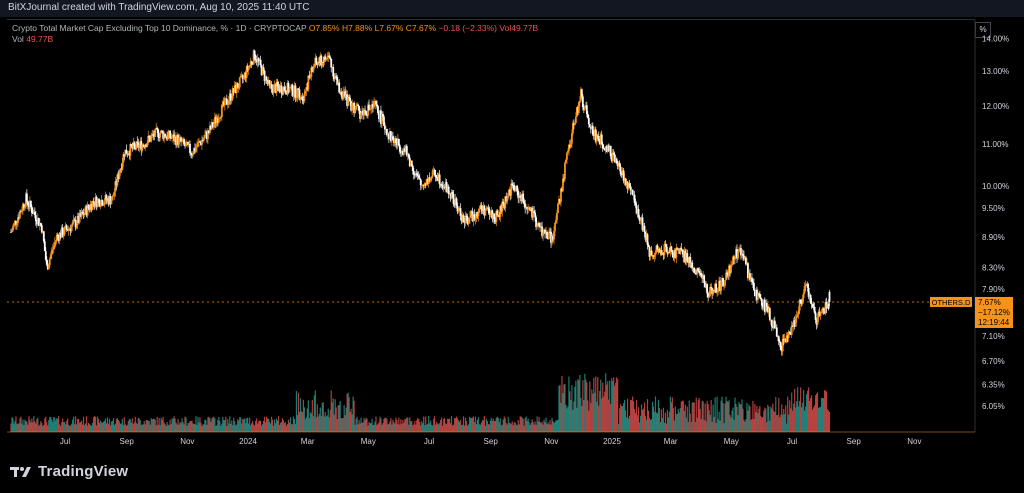 Image resolution: width=1024 pixels, height=493 pixels. Describe the element at coordinates (519, 28) in the screenshot. I see `legend-vol: Vol49.77B` at that location.